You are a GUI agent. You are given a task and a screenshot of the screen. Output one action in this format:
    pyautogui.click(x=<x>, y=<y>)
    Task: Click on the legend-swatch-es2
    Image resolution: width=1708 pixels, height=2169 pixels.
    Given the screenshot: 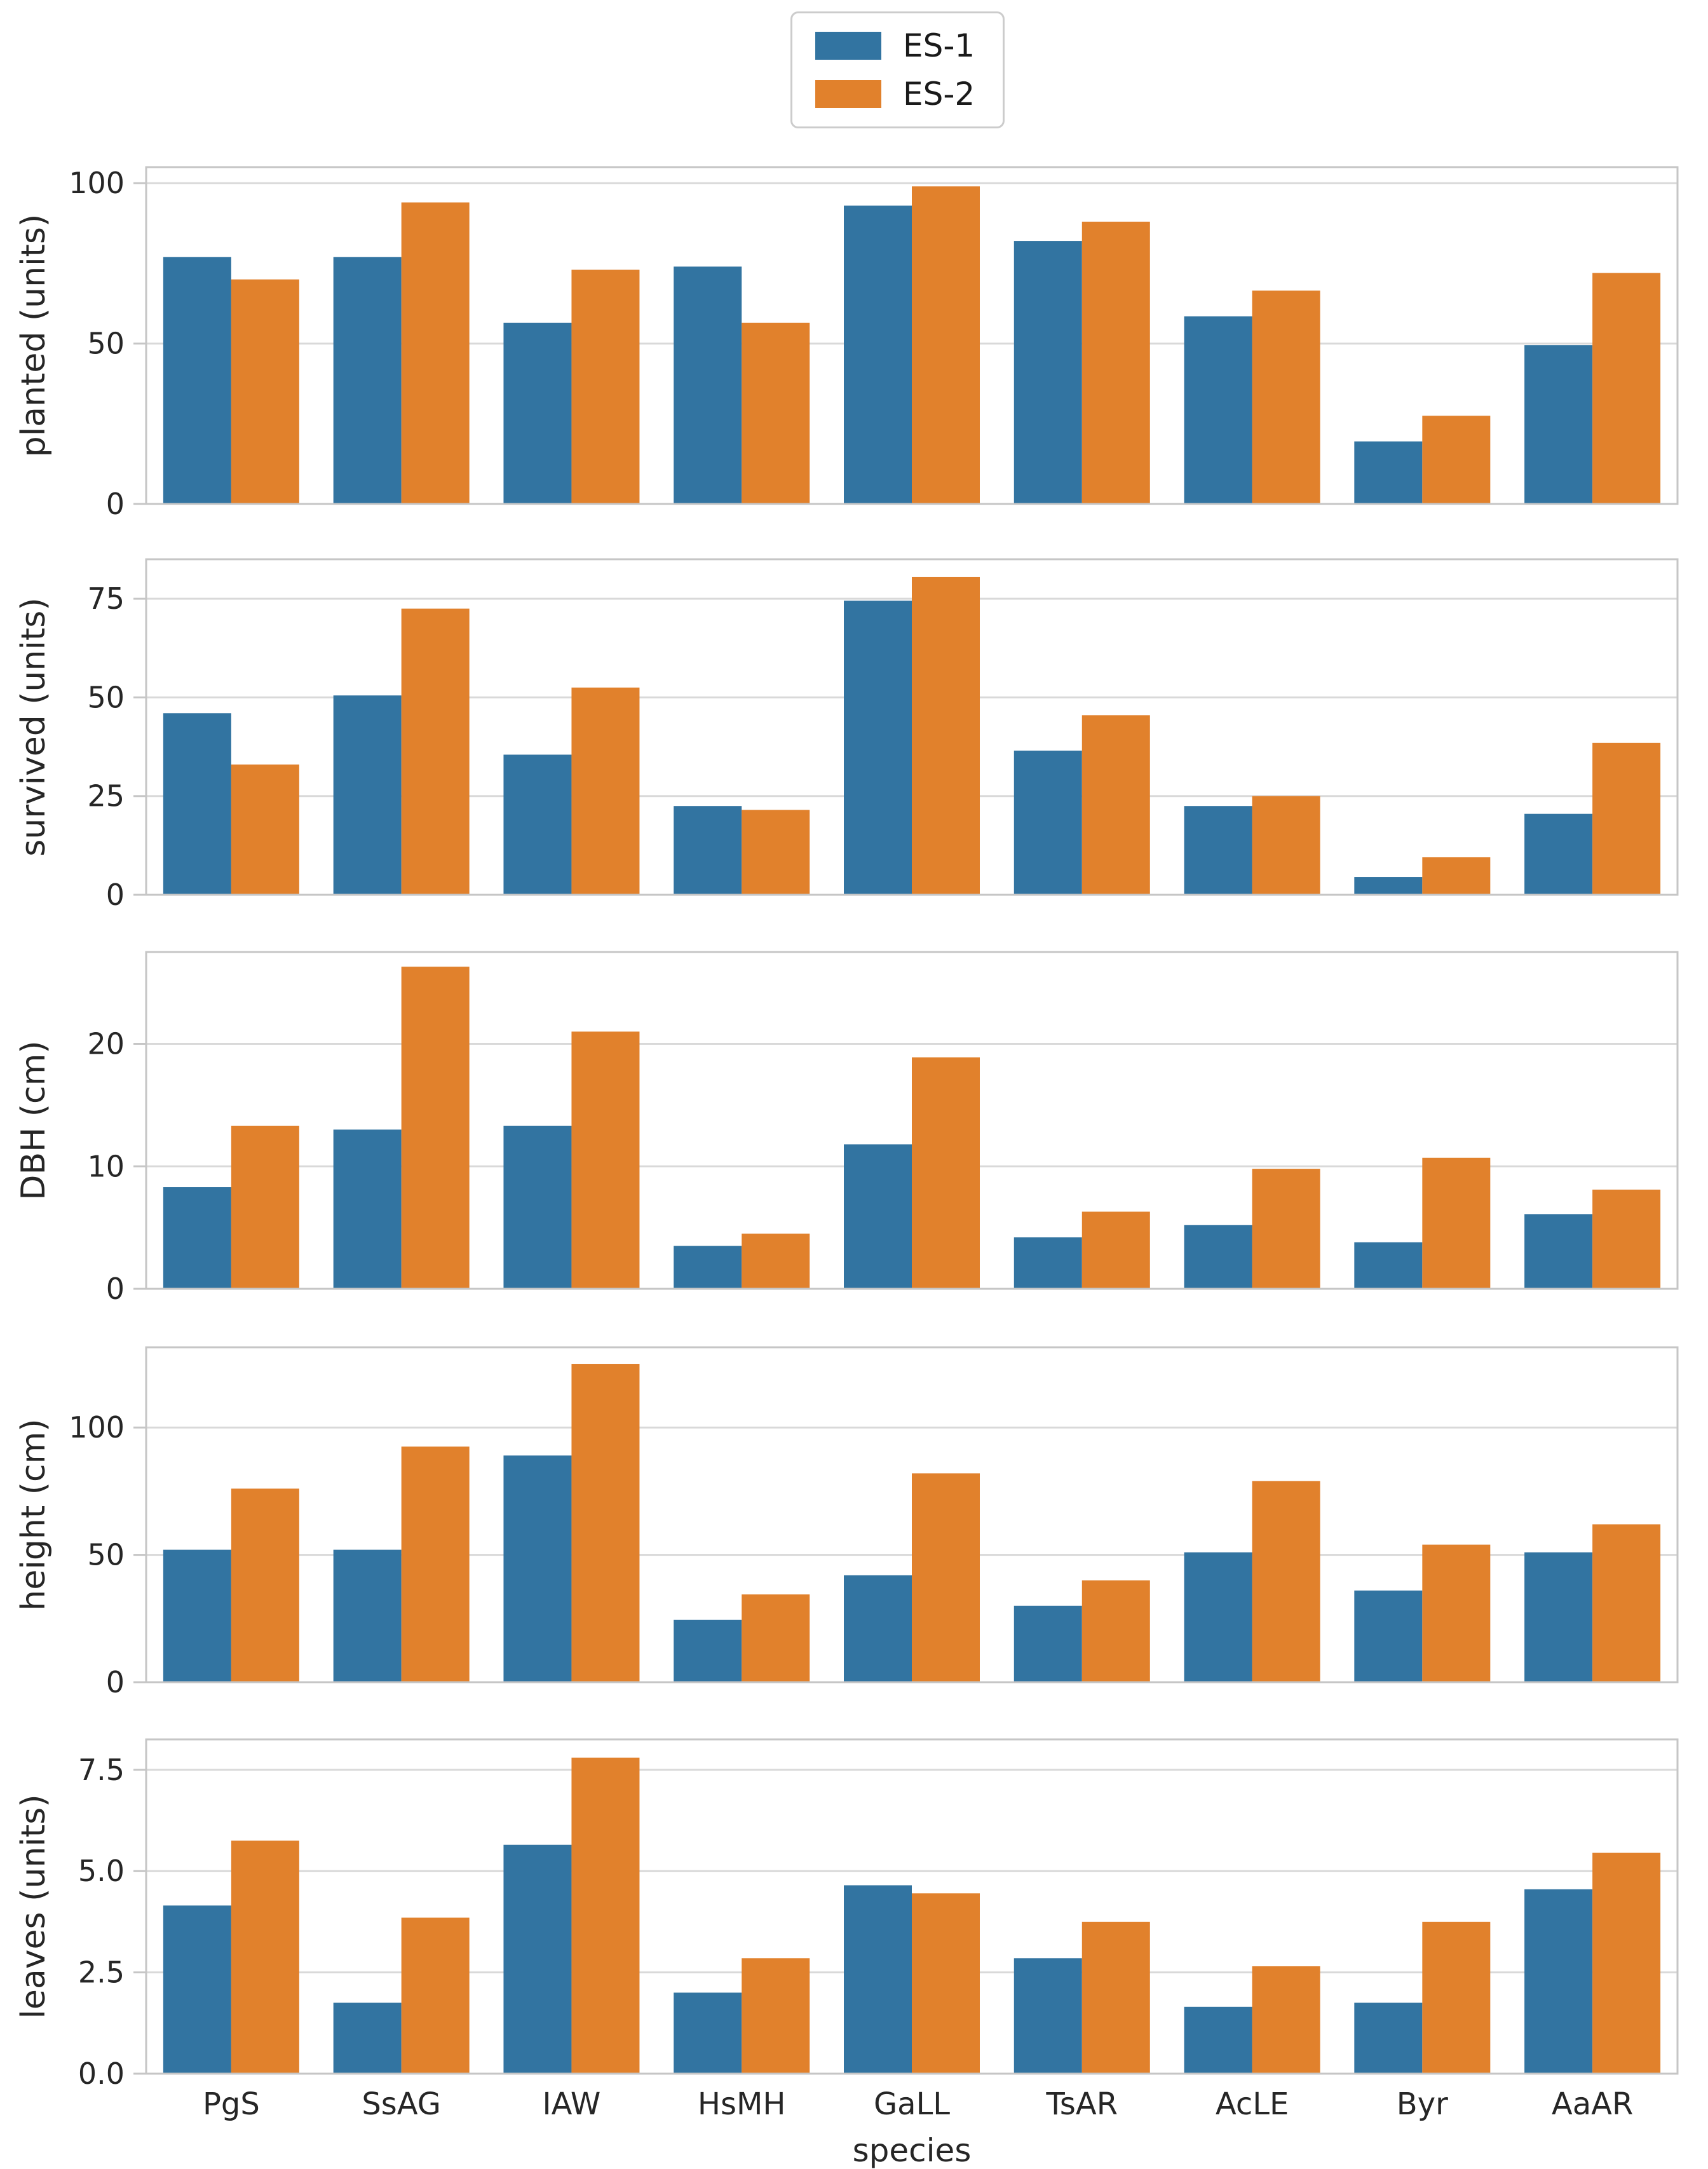 What is the action you would take?
    pyautogui.click(x=848, y=94)
    